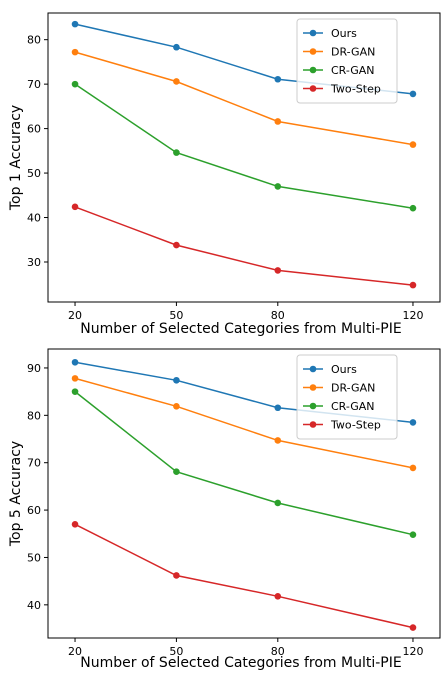 The width and height of the screenshot is (443, 673). I want to click on y-tick-label: 90, so click(34, 368).